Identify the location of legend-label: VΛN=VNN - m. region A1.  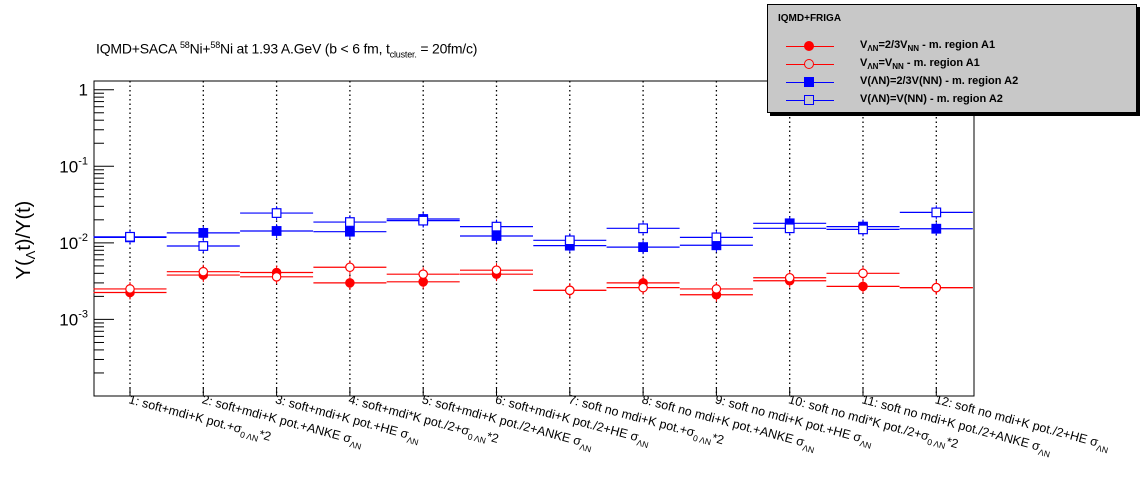
(920, 64).